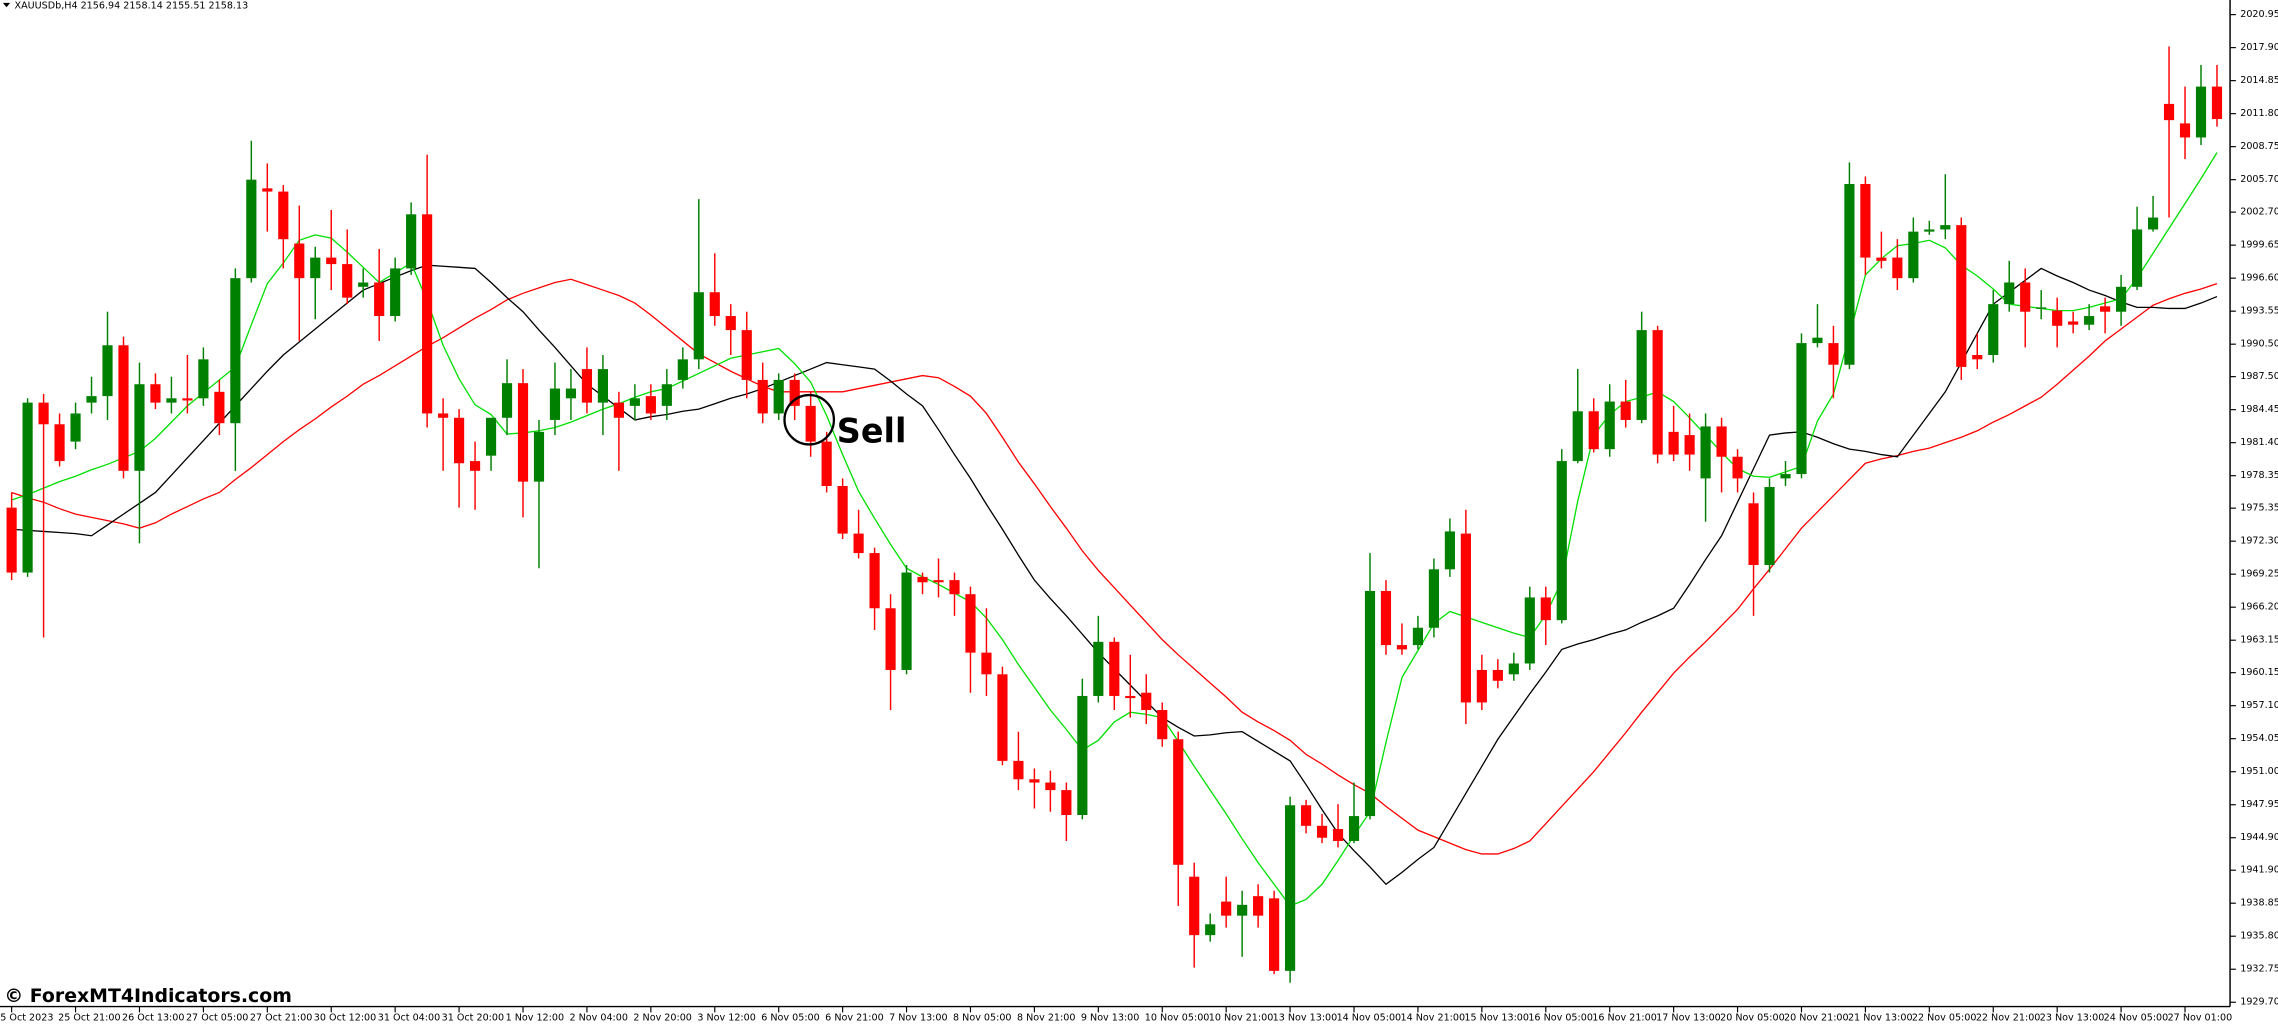 This screenshot has height=1024, width=2278. I want to click on x-tick-label: 9 Nov 13:00, so click(1110, 1018).